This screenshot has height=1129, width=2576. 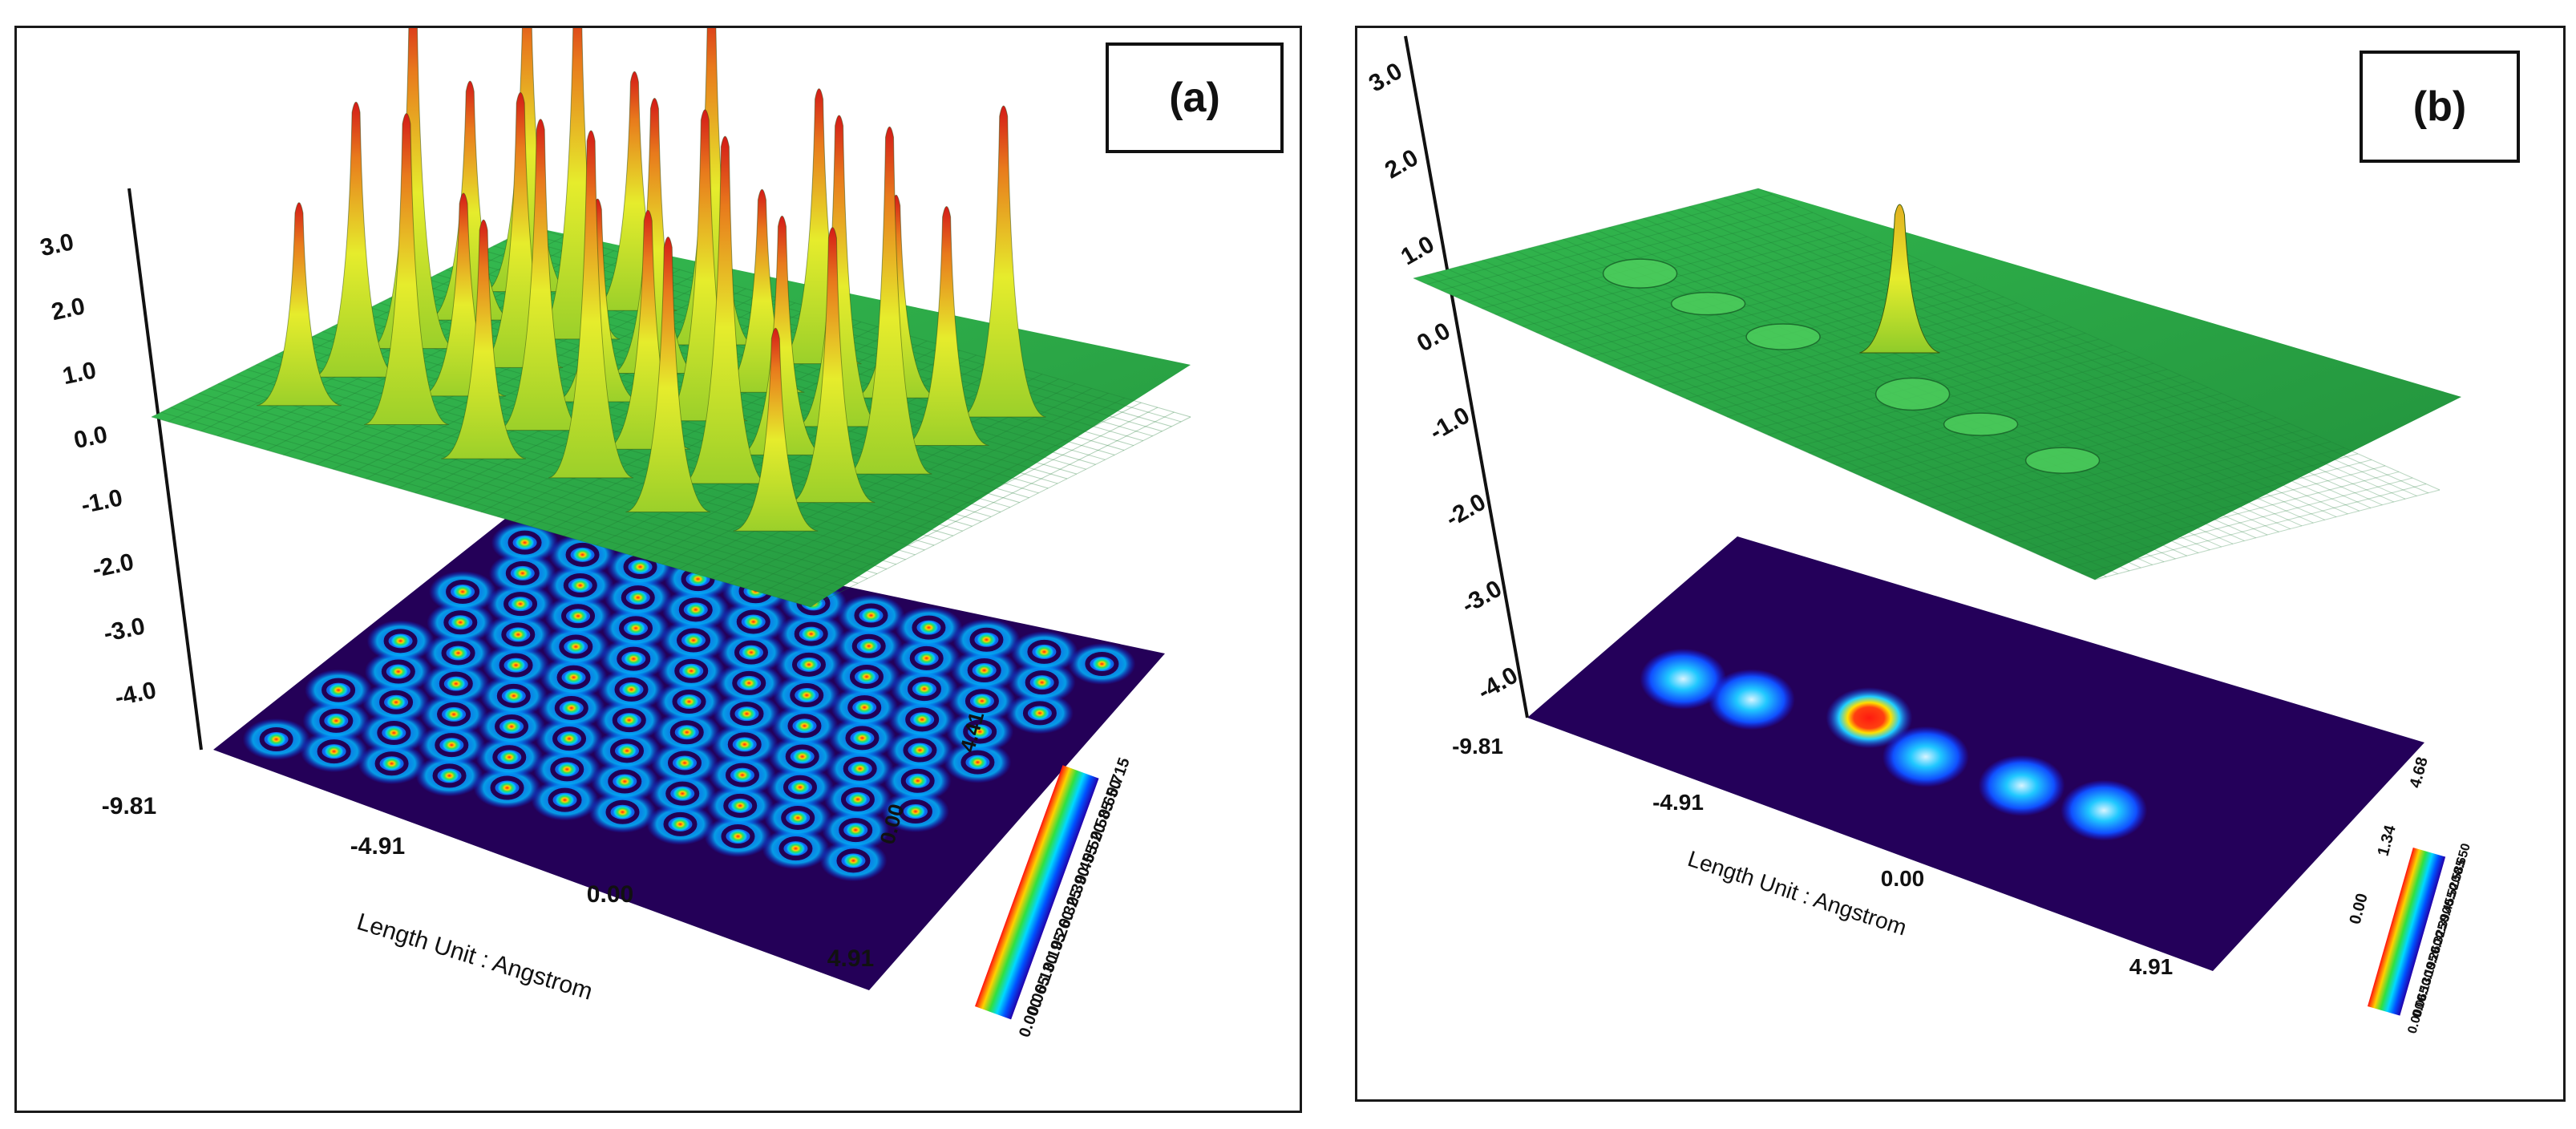 What do you see at coordinates (101, 501) in the screenshot?
I see `z-tick-label: -1.0` at bounding box center [101, 501].